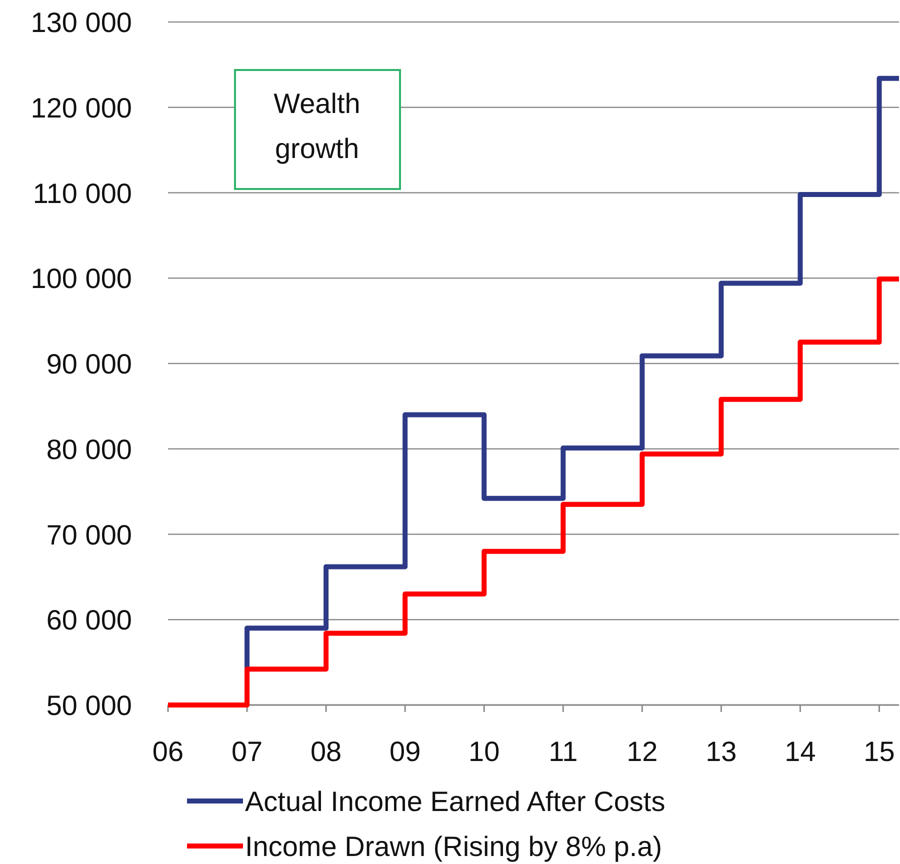  Describe the element at coordinates (642, 751) in the screenshot. I see `x-tick-label: 12` at that location.